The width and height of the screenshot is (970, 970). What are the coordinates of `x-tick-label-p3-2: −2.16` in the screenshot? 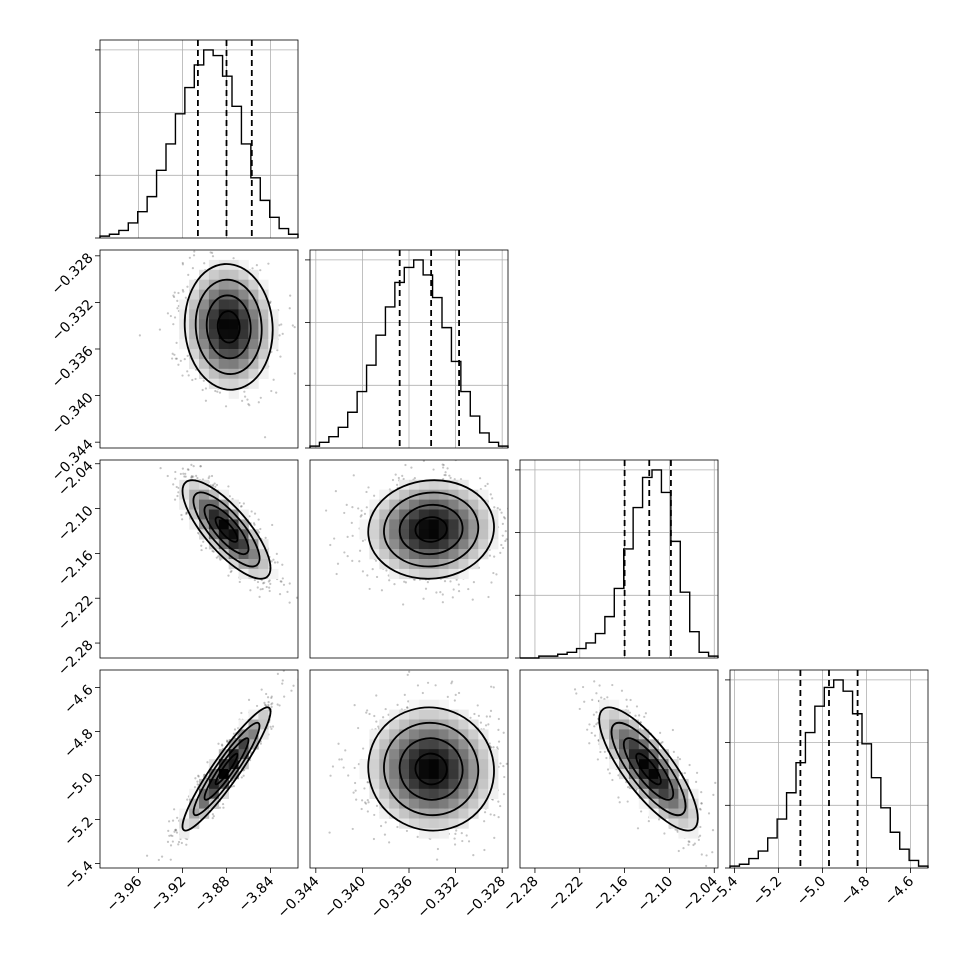 It's located at (611, 894).